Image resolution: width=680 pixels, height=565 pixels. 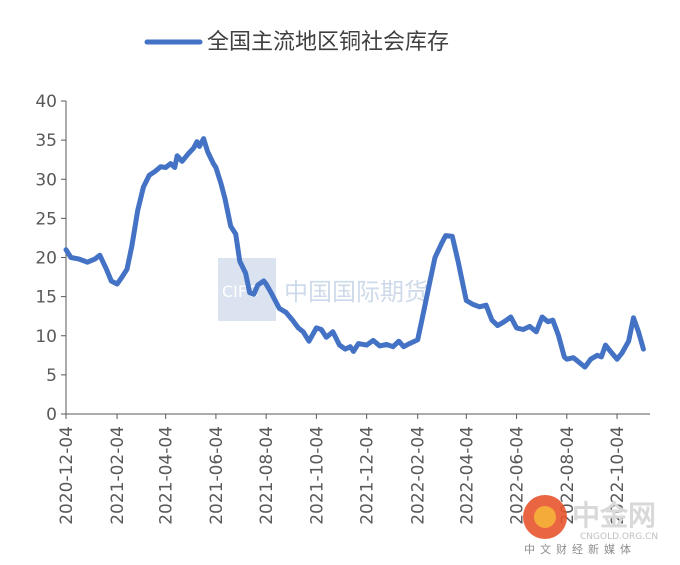 What do you see at coordinates (580, 549) in the screenshot?
I see `corner-subtitle-text: 中文财经新媒体` at bounding box center [580, 549].